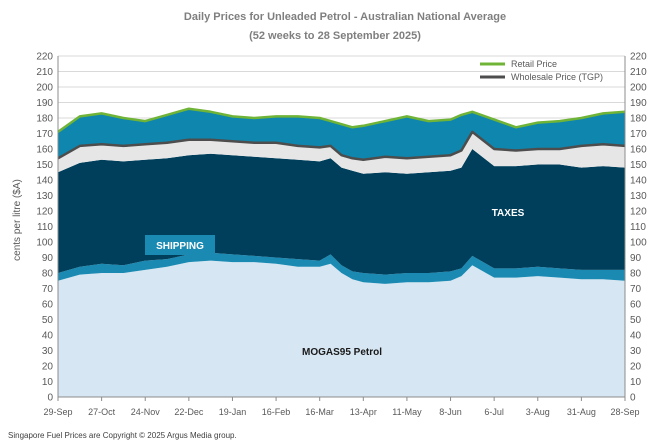 The width and height of the screenshot is (667, 443). What do you see at coordinates (636, 351) in the screenshot?
I see `y-tick-label-right: 30` at bounding box center [636, 351].